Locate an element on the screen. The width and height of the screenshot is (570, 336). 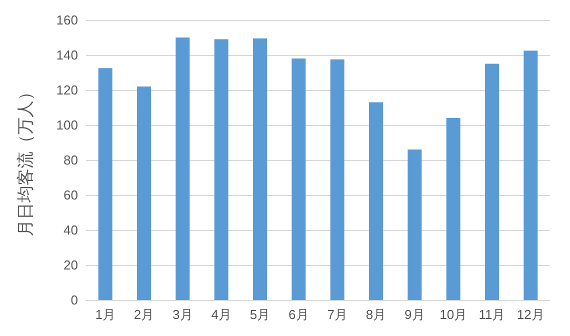
y-tick-label: 100 is located at coordinates (67, 125).